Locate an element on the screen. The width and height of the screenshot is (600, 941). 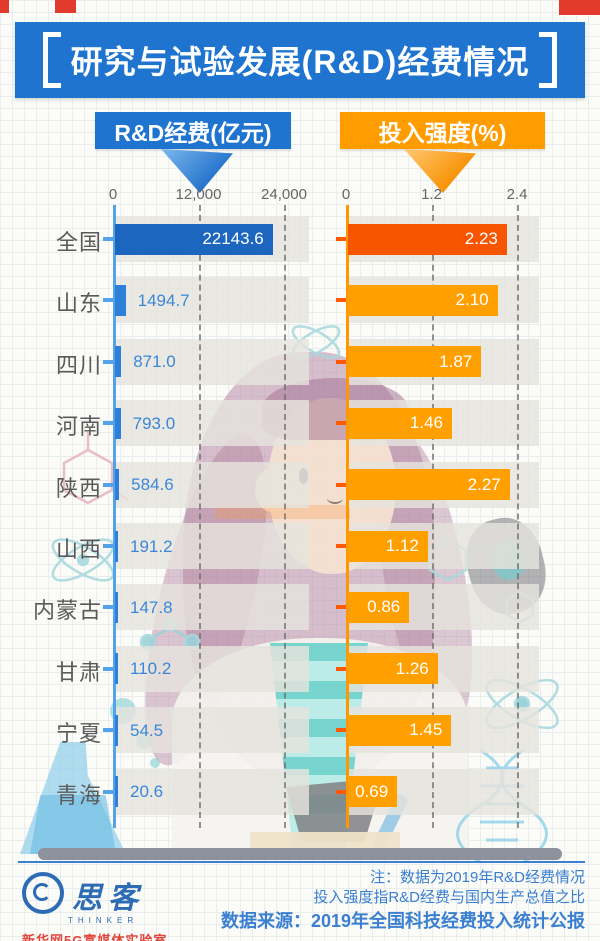
row-label: 山西 is located at coordinates (78, 549).